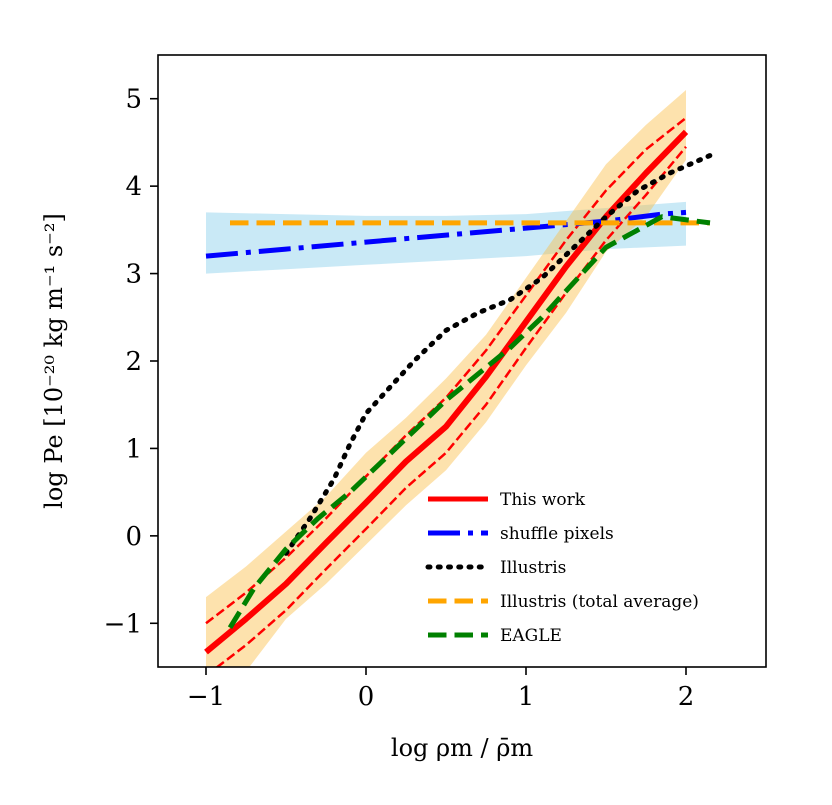 Image resolution: width=832 pixels, height=805 pixels. Describe the element at coordinates (440, 689) in the screenshot. I see `x-axis: −1 0 1 2` at that location.